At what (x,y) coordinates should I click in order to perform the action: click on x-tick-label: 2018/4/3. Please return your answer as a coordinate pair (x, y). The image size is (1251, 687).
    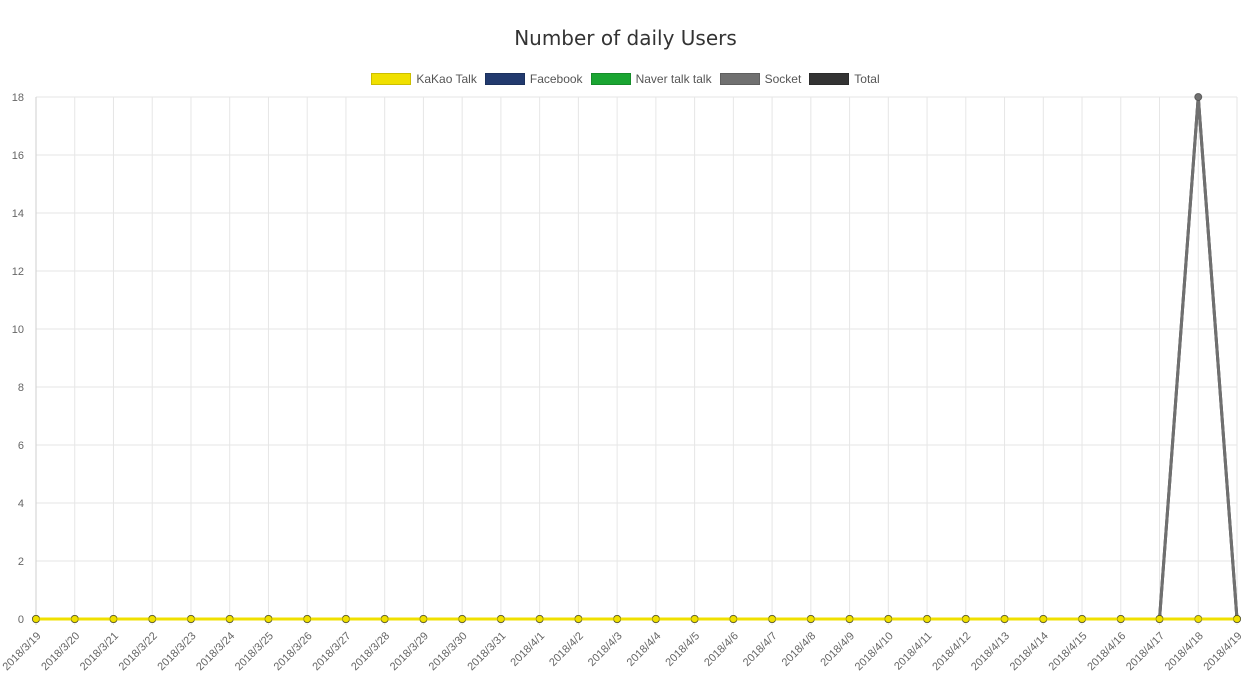
    Looking at the image, I should click on (605, 649).